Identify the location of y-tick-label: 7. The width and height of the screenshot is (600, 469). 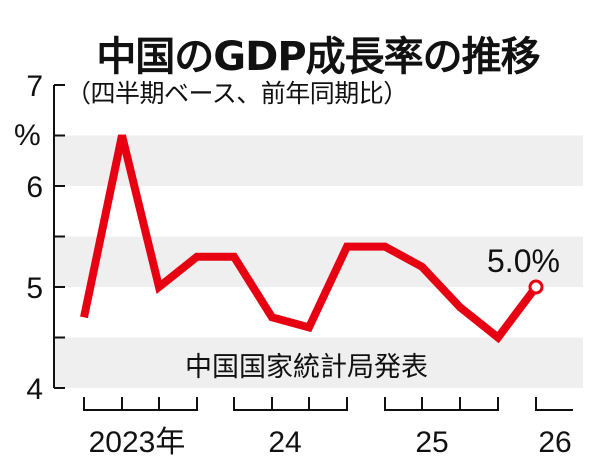
(34, 86).